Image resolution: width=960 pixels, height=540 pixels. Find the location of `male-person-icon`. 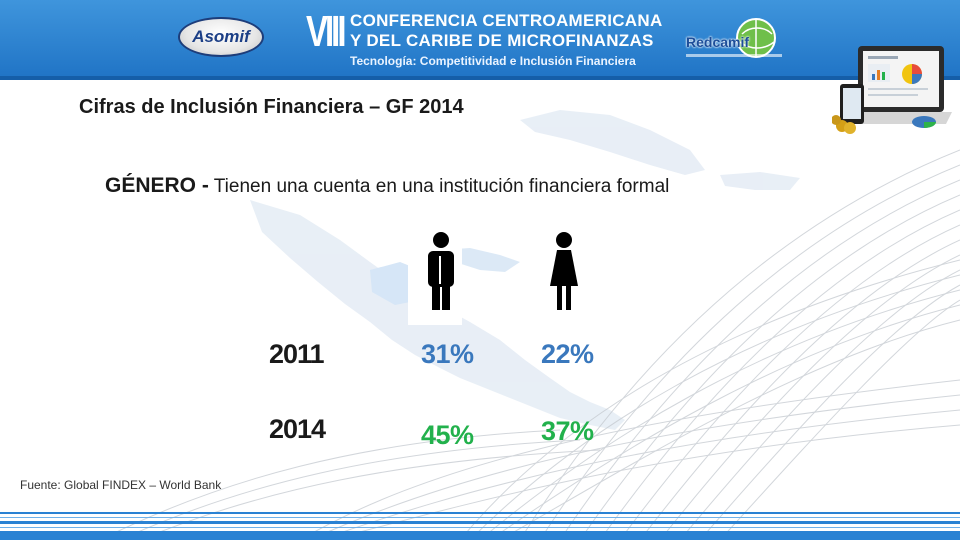

male-person-icon is located at coordinates (435, 270).